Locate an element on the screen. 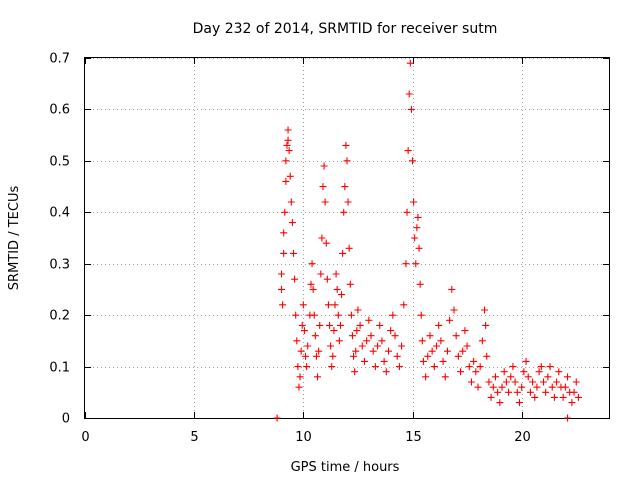 The width and height of the screenshot is (640, 480). x-tick-label: 10 is located at coordinates (303, 437).